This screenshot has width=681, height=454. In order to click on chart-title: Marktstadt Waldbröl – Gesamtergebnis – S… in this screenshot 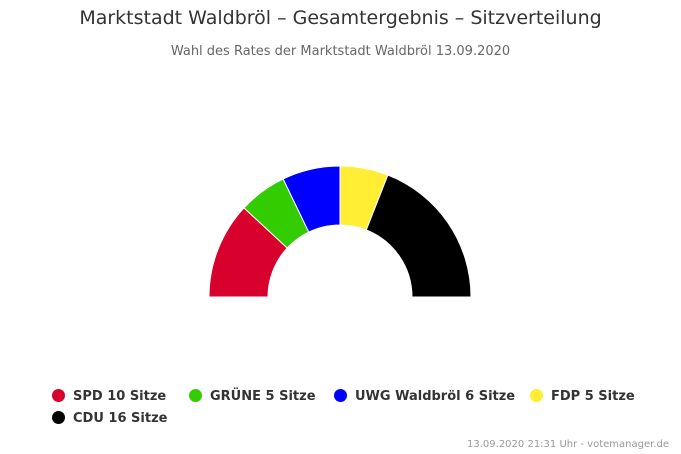, I will do `click(340, 18)`.